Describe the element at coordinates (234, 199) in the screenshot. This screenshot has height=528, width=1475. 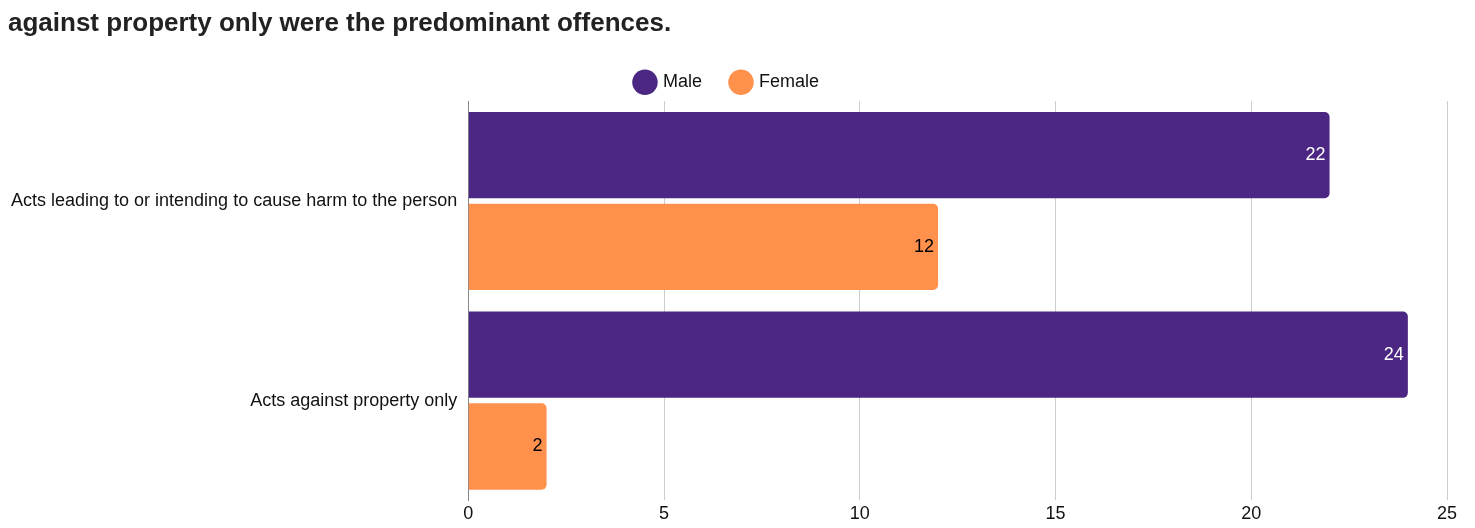
I see `y-tick-label: Acts leading to or intending to cause harm to the person` at that location.